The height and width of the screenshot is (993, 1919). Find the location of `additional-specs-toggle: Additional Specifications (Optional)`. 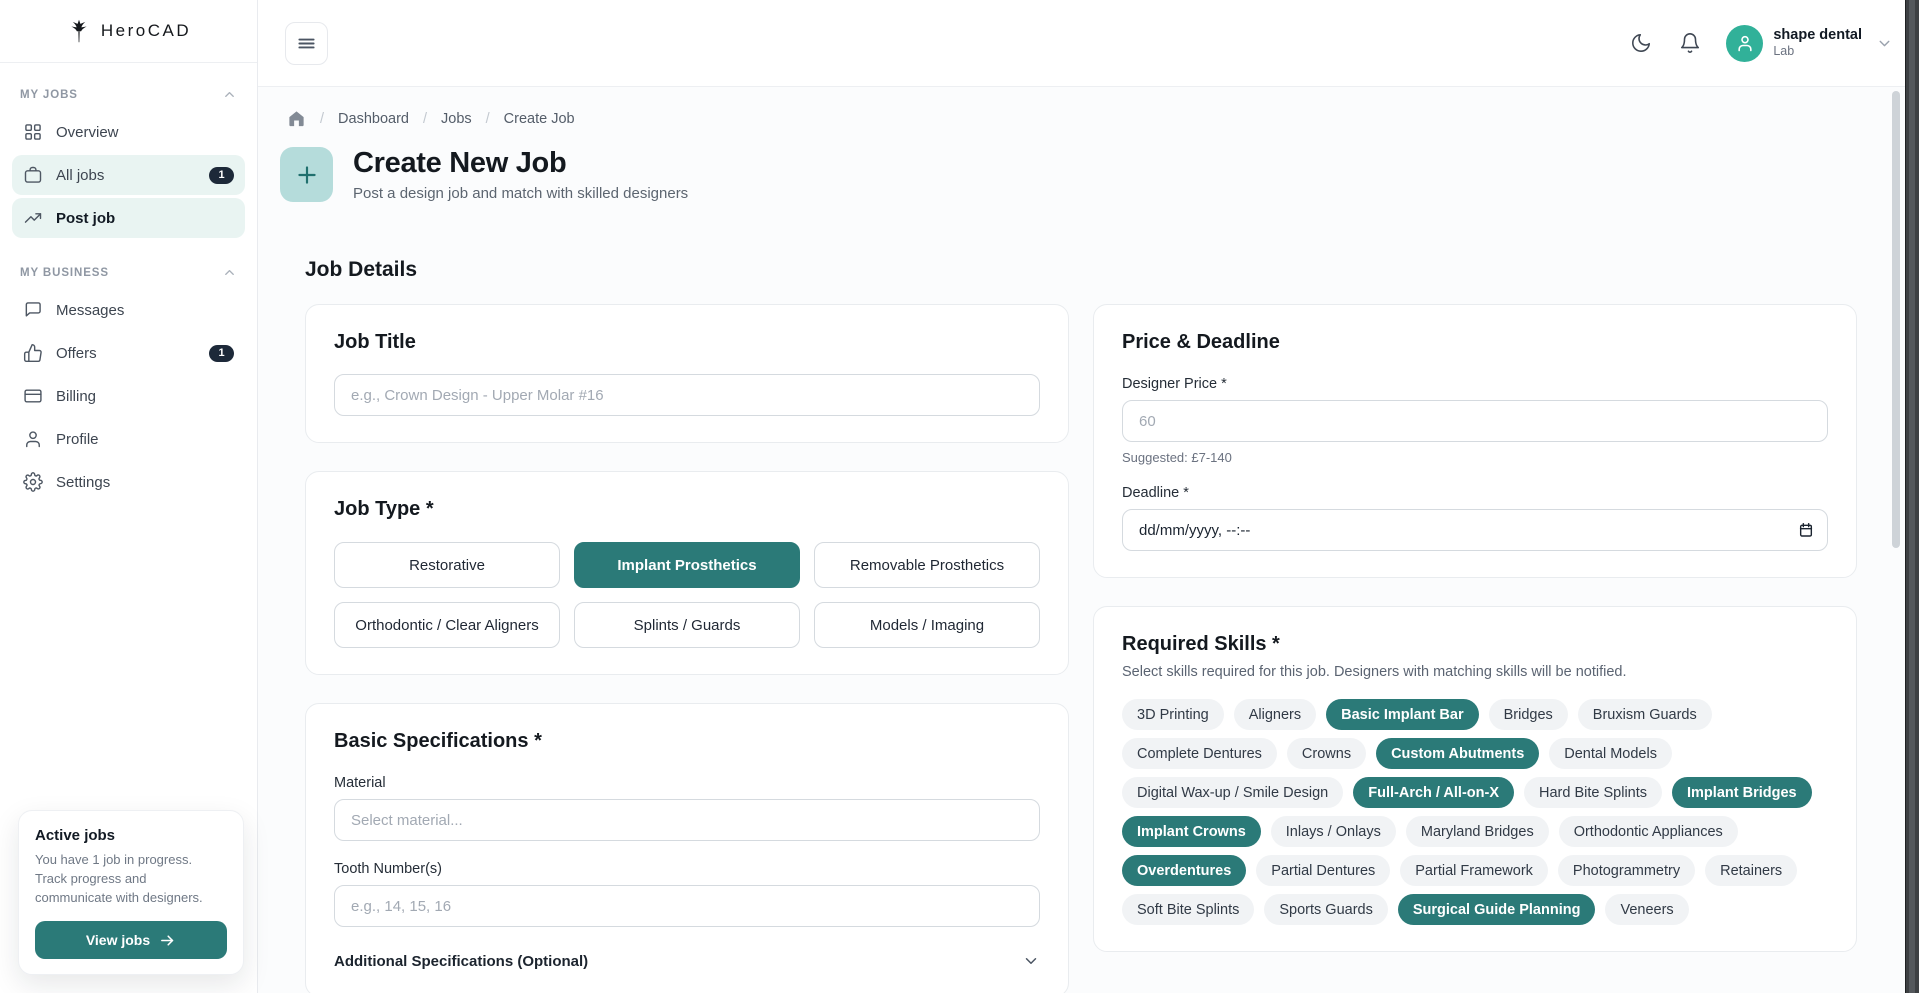

additional-specs-toggle: Additional Specifications (Optional) is located at coordinates (687, 961).